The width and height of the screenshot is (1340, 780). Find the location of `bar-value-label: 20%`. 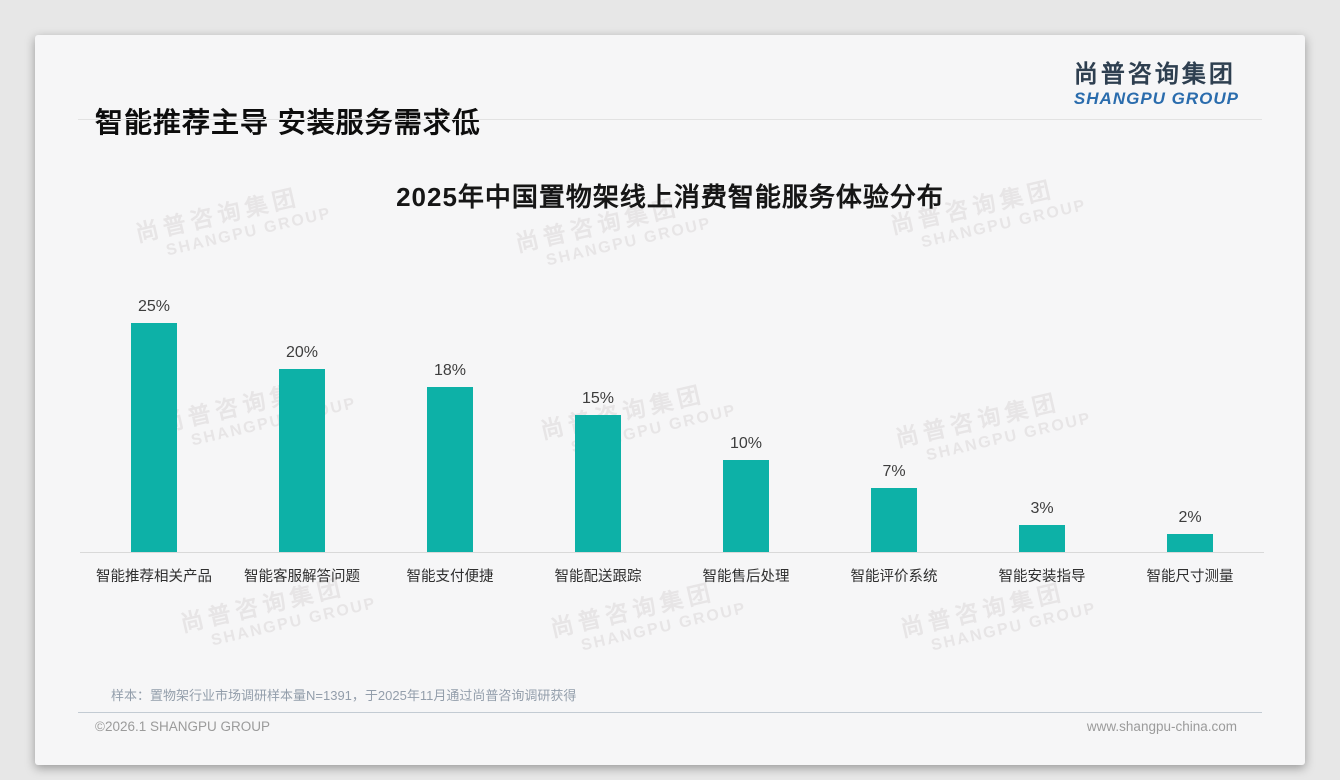

bar-value-label: 20% is located at coordinates (302, 352).